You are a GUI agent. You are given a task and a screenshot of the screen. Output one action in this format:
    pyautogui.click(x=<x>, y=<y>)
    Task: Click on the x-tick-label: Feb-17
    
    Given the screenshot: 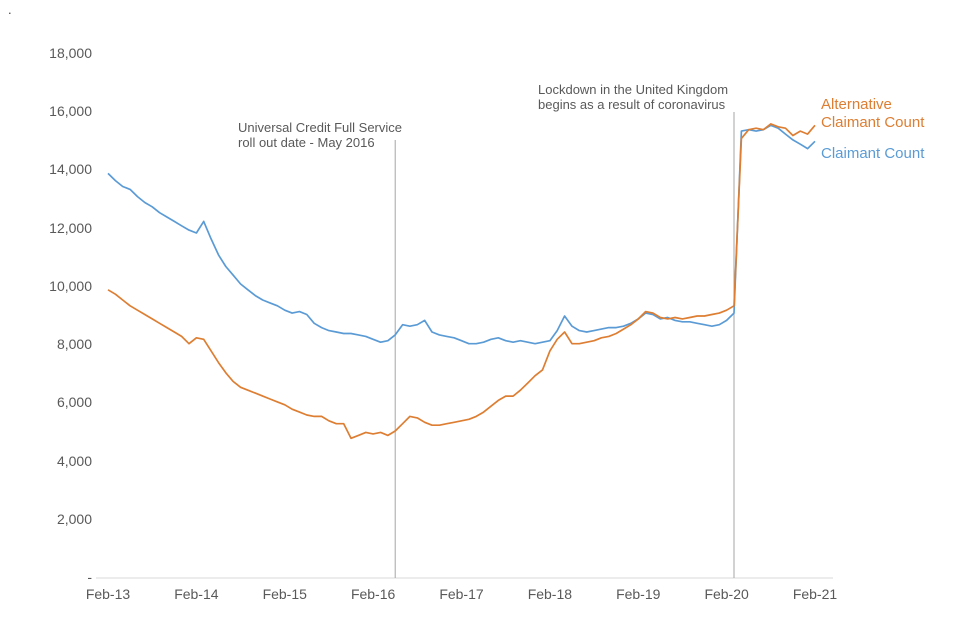 What is the action you would take?
    pyautogui.click(x=461, y=594)
    